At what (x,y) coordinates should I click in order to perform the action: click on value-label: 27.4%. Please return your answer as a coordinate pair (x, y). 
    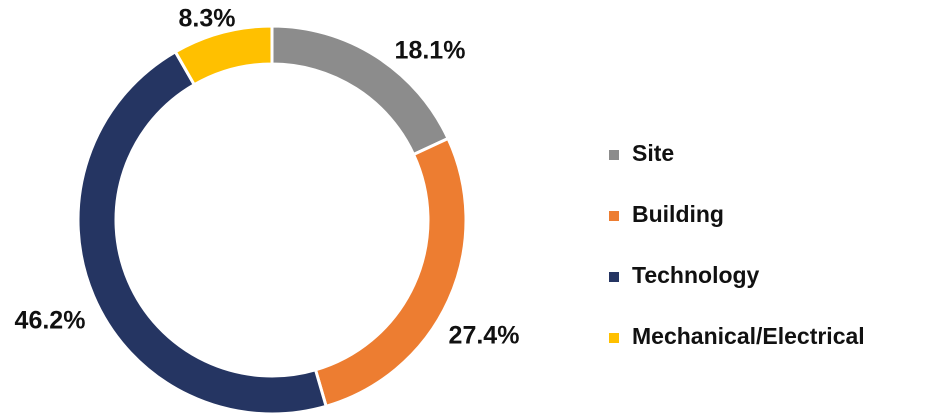
    Looking at the image, I should click on (484, 336).